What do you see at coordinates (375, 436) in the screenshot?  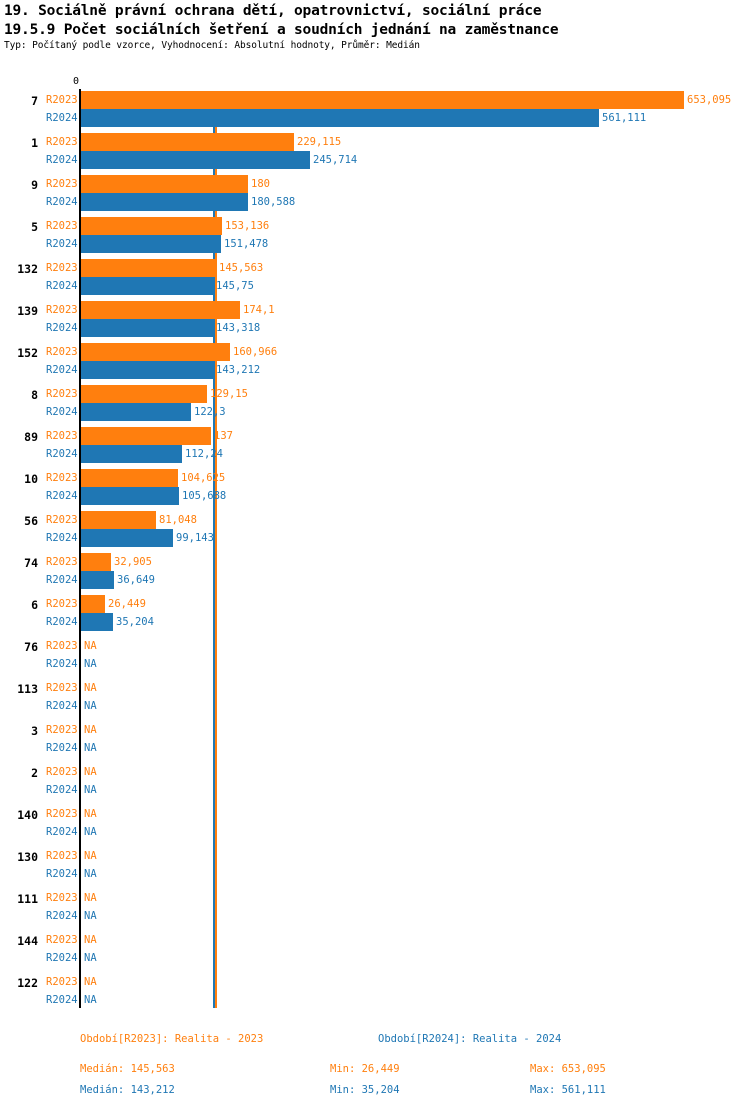 I see `bar-row: R2023 137` at bounding box center [375, 436].